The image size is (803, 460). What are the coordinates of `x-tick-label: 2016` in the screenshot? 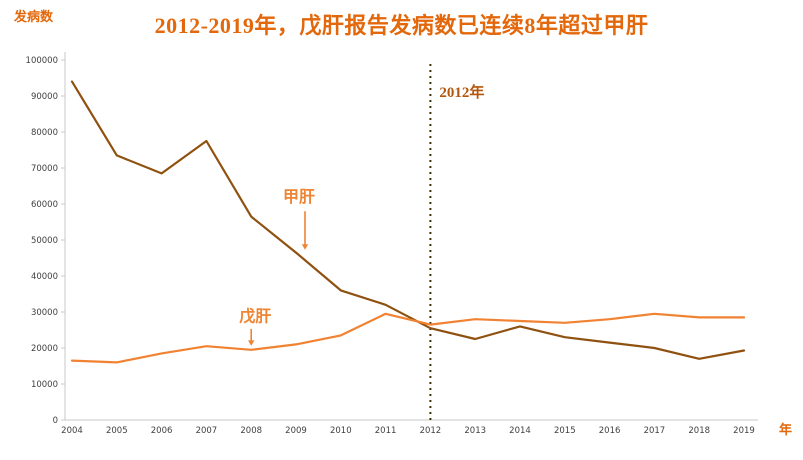 It's located at (610, 431).